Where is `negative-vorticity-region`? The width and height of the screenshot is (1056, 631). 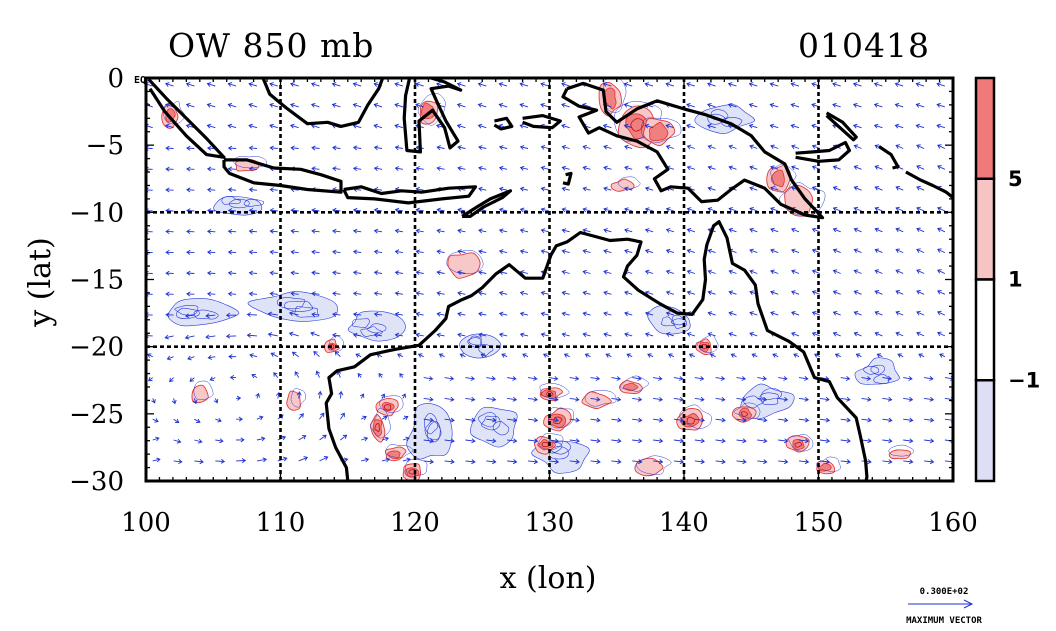 negative-vorticity-region is located at coordinates (877, 371).